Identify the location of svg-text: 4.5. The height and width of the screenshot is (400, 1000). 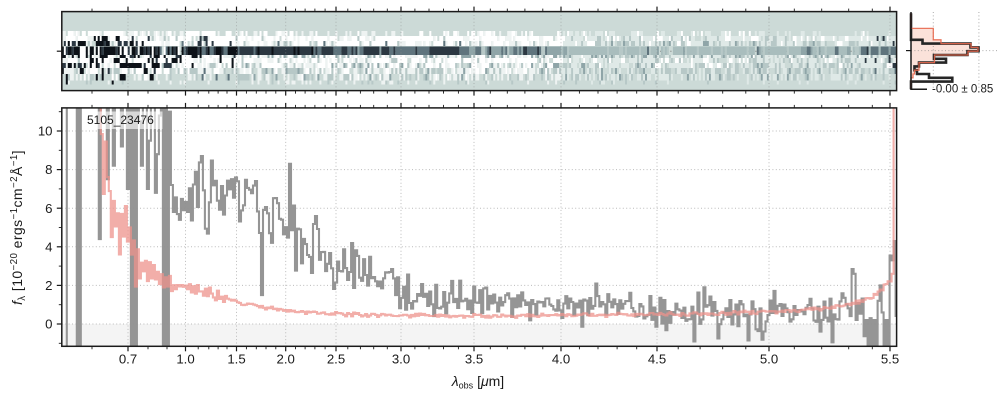
(657, 359).